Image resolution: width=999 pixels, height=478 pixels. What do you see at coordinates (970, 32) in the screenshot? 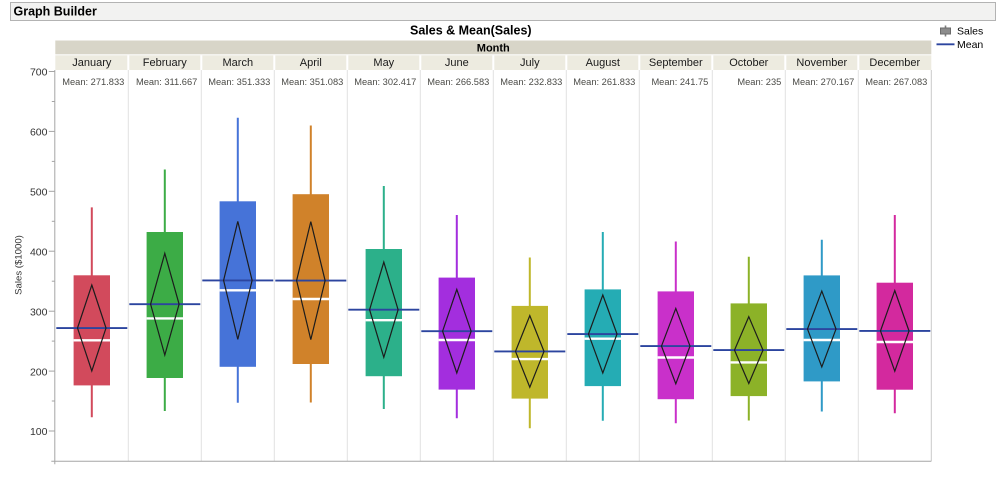
I see `svg-text: Sales` at bounding box center [970, 32].